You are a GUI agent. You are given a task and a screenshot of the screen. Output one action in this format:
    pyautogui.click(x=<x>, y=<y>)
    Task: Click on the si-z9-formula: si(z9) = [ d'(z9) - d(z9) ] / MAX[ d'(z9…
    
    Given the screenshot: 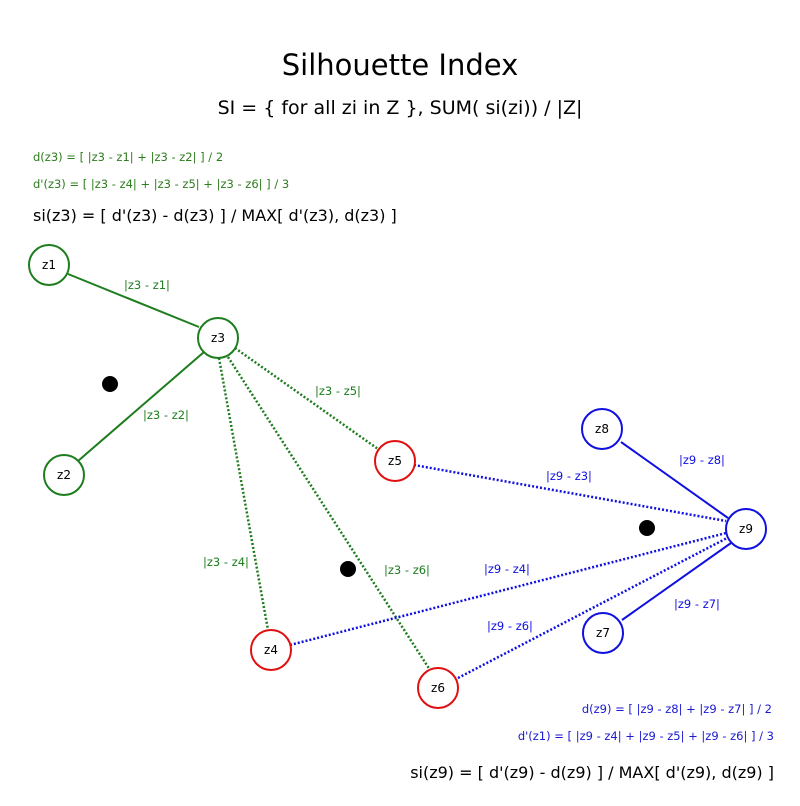 What is the action you would take?
    pyautogui.click(x=592, y=772)
    